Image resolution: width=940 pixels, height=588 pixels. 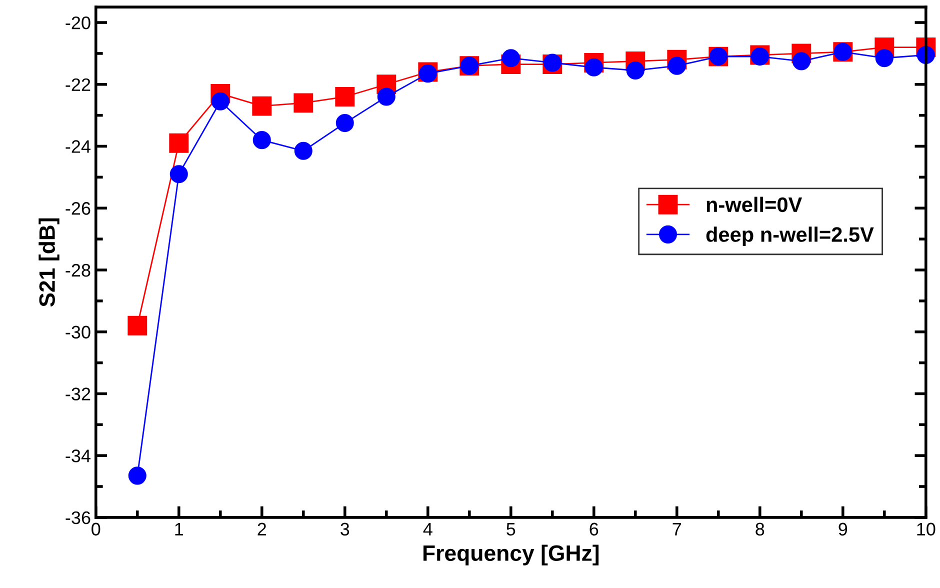 What do you see at coordinates (594, 529) in the screenshot?
I see `x-tick-label: 6` at bounding box center [594, 529].